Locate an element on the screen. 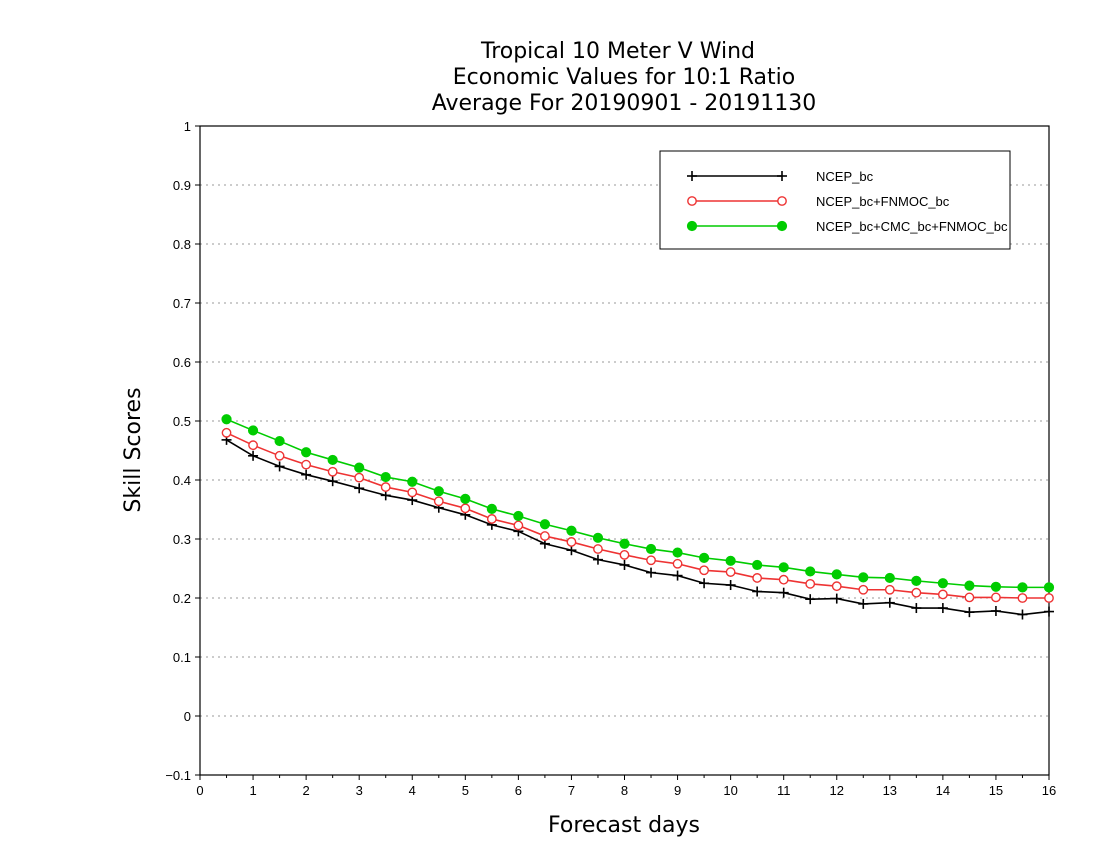 The width and height of the screenshot is (1100, 850). legend-entry-1: NCEP_bc is located at coordinates (780, 176).